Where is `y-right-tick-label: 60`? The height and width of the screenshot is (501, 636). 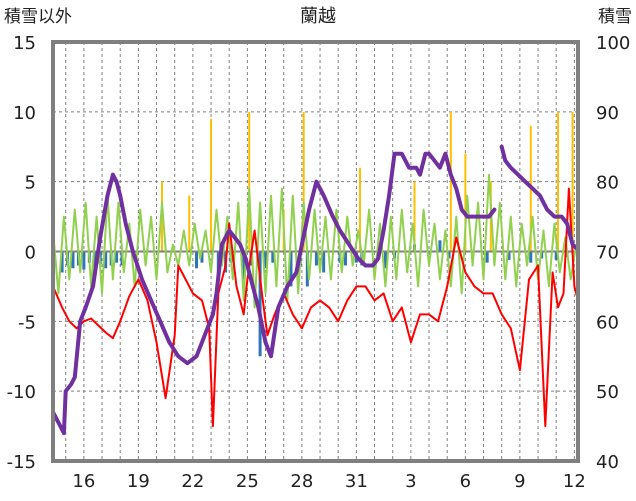
y-right-tick-label: 60 is located at coordinates (607, 322).